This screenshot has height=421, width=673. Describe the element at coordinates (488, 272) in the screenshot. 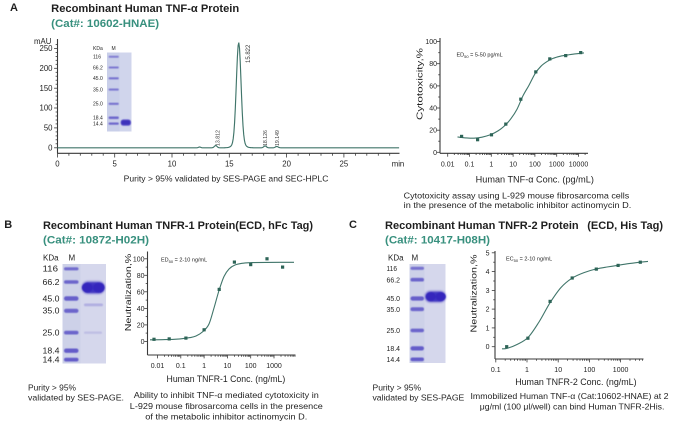

I see `svg-text: 4` at that location.